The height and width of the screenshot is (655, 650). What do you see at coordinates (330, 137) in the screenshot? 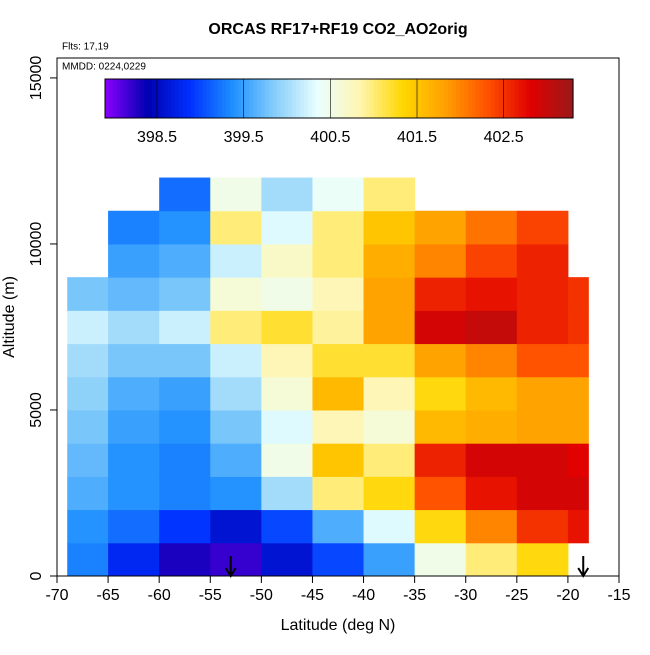
I see `colorbar-tick-label: 400.5` at bounding box center [330, 137].